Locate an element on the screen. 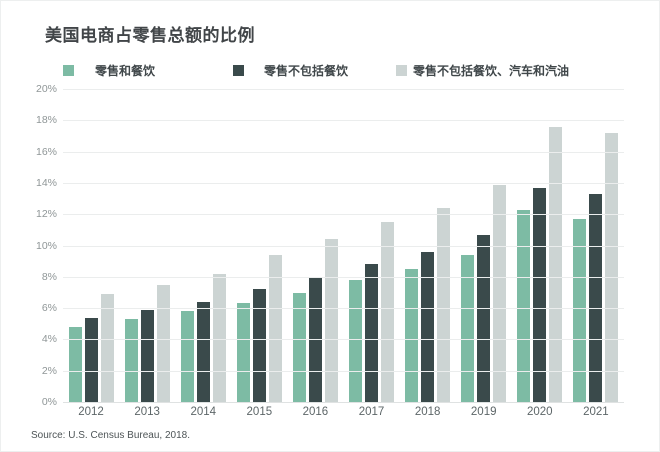  source-note: Source: U.S. Census Bureau, 2018. is located at coordinates (110, 435).